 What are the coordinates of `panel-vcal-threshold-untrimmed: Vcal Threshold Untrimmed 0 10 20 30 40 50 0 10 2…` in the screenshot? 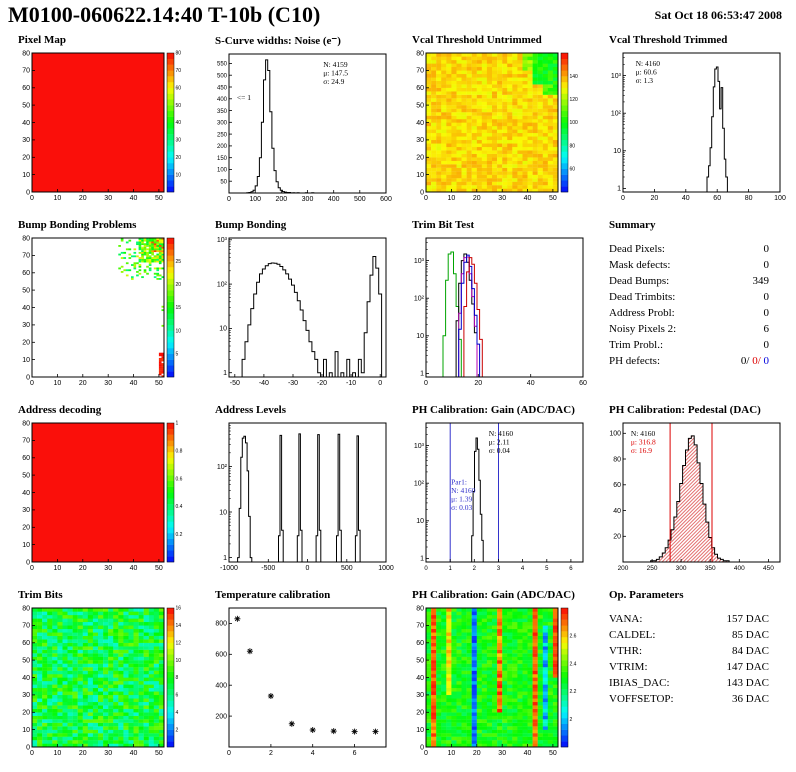 It's located at (498, 118).